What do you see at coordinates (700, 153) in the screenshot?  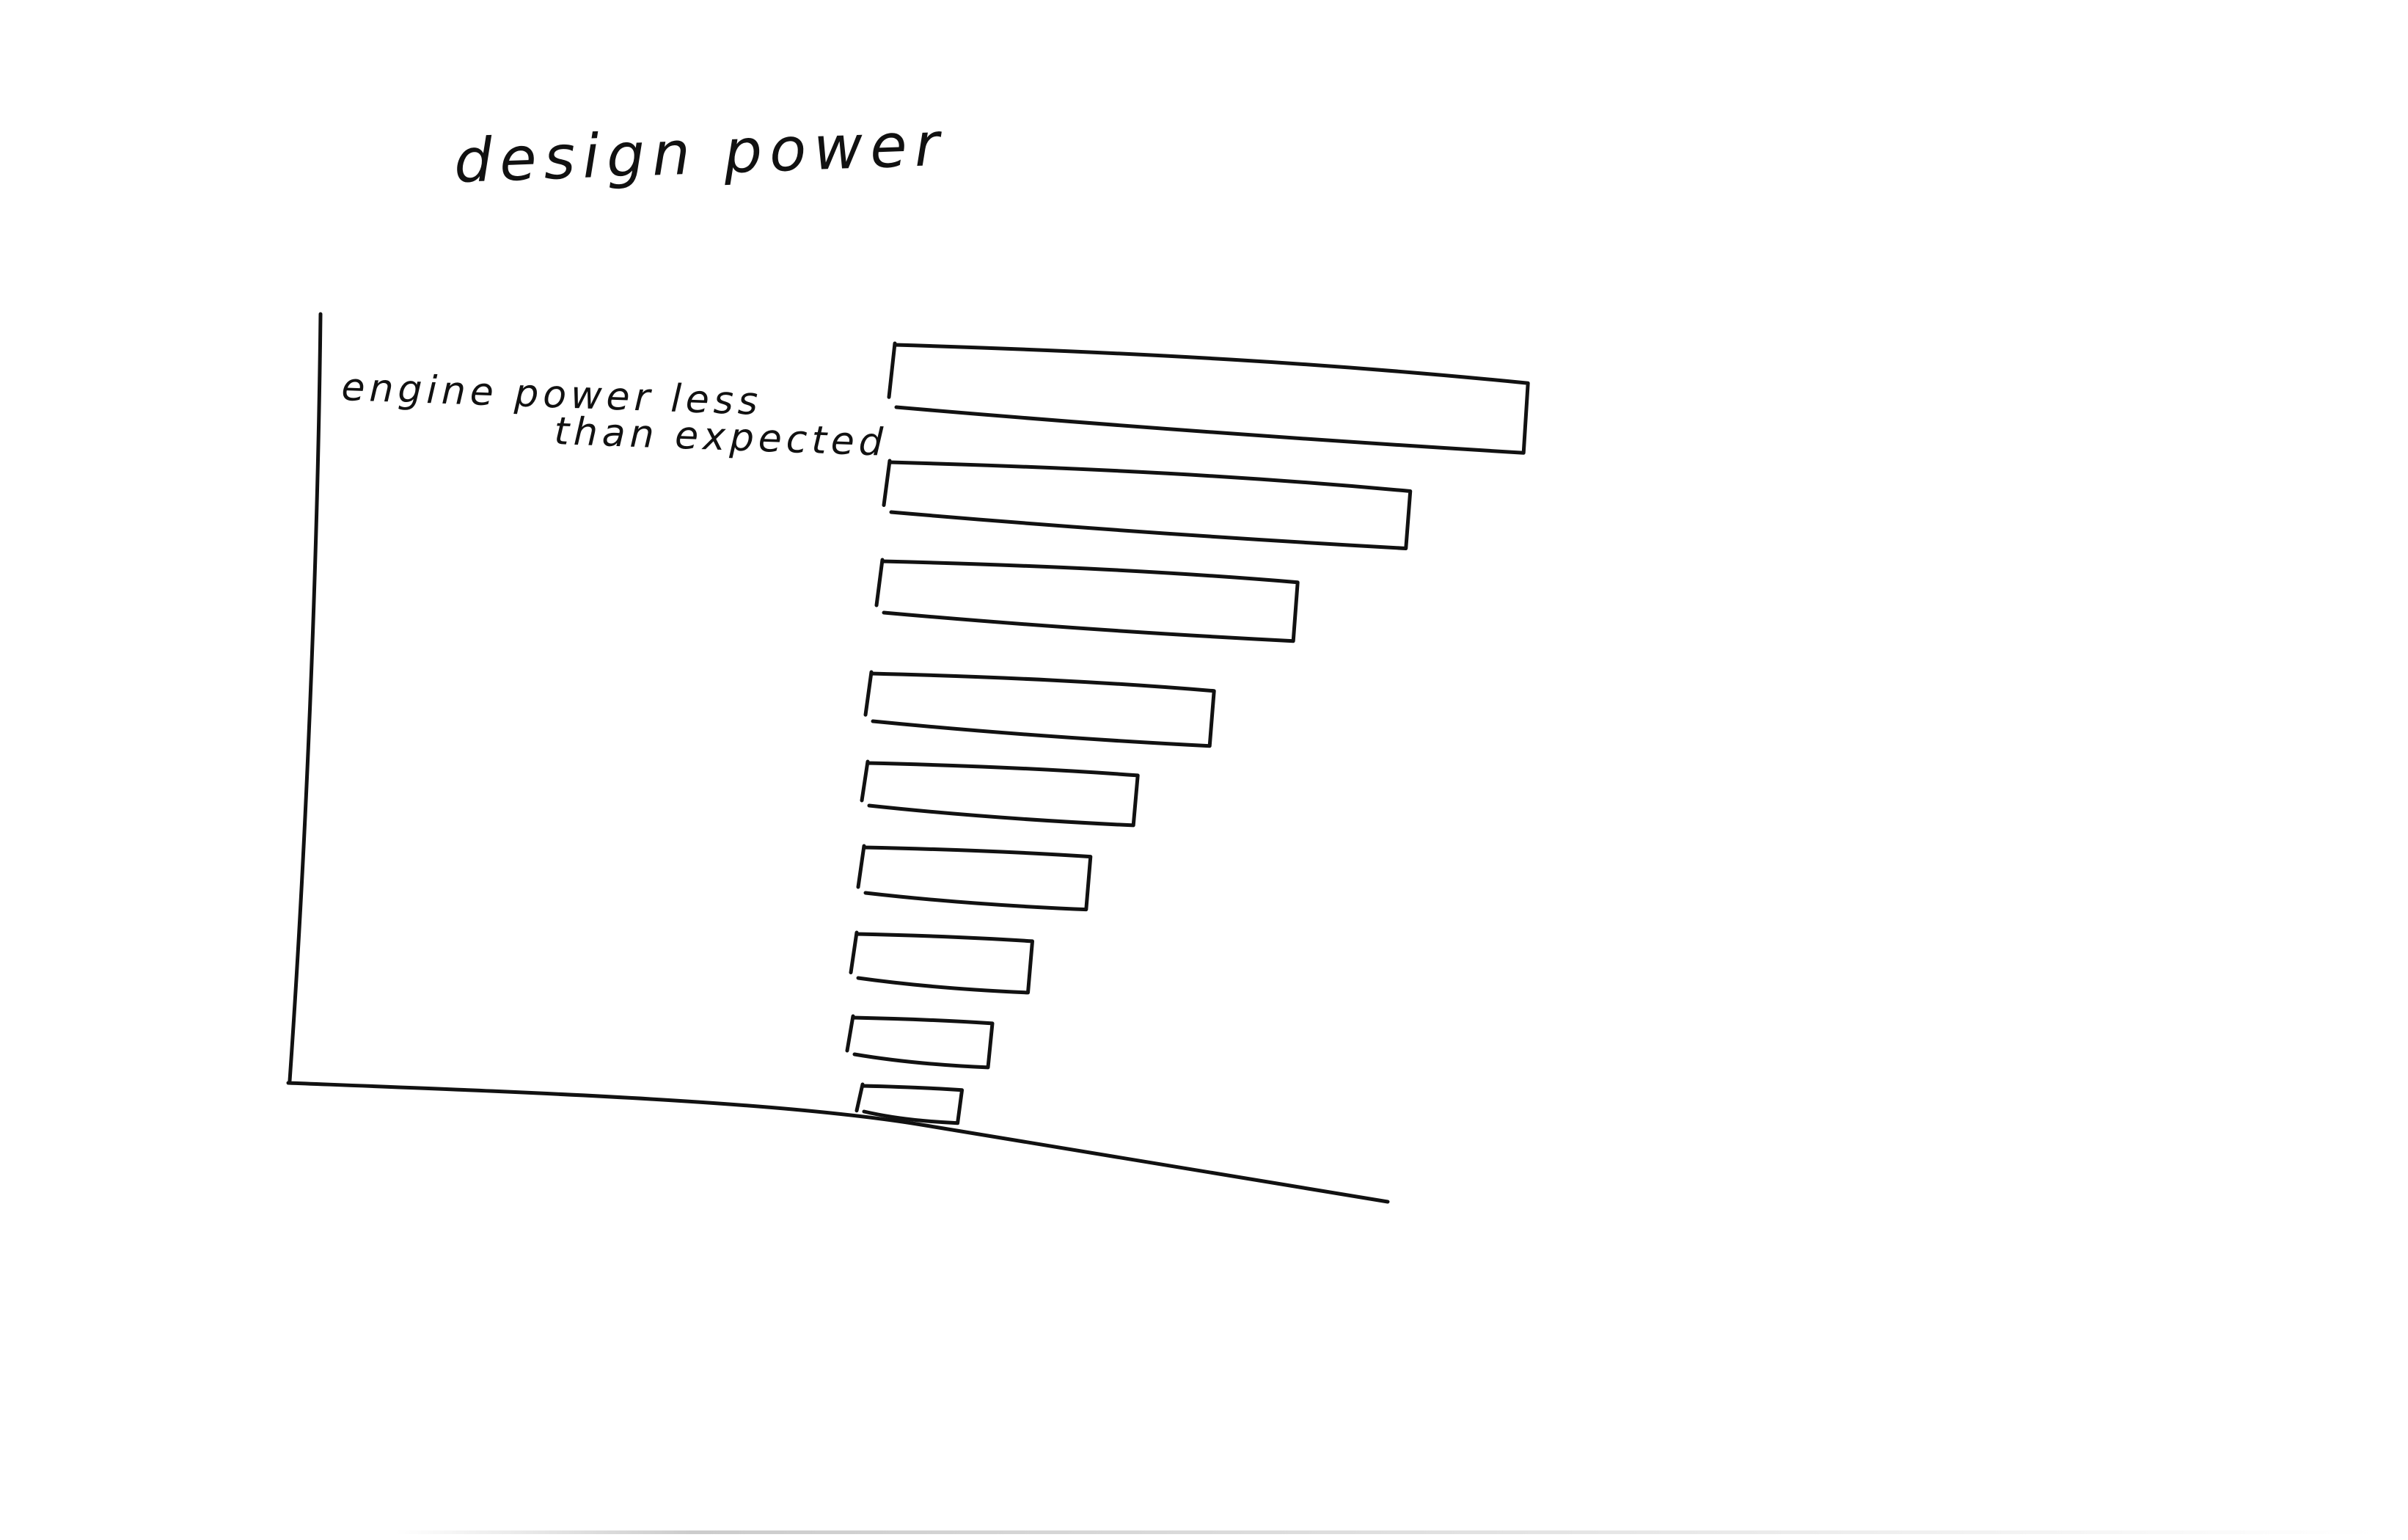 I see `chart-title: design power` at bounding box center [700, 153].